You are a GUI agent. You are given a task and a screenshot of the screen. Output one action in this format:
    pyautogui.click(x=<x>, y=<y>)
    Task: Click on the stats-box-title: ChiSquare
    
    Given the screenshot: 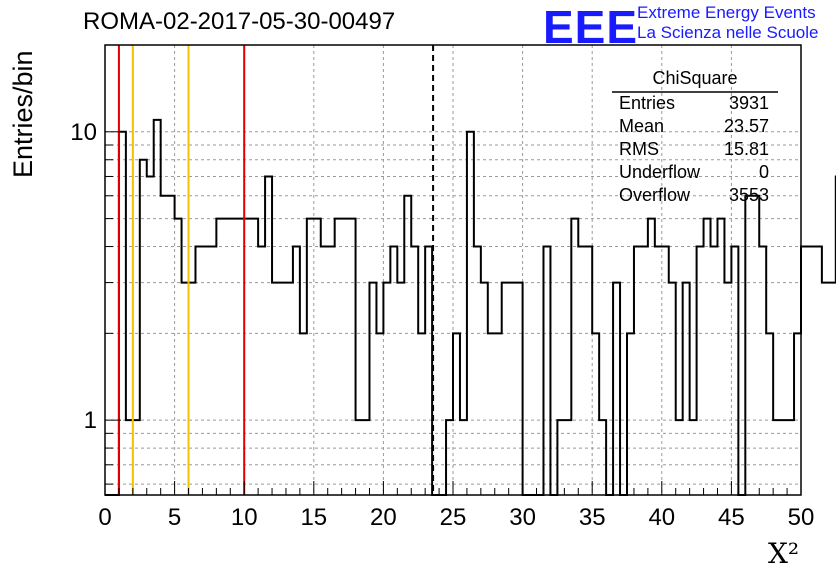 What is the action you would take?
    pyautogui.click(x=694, y=78)
    